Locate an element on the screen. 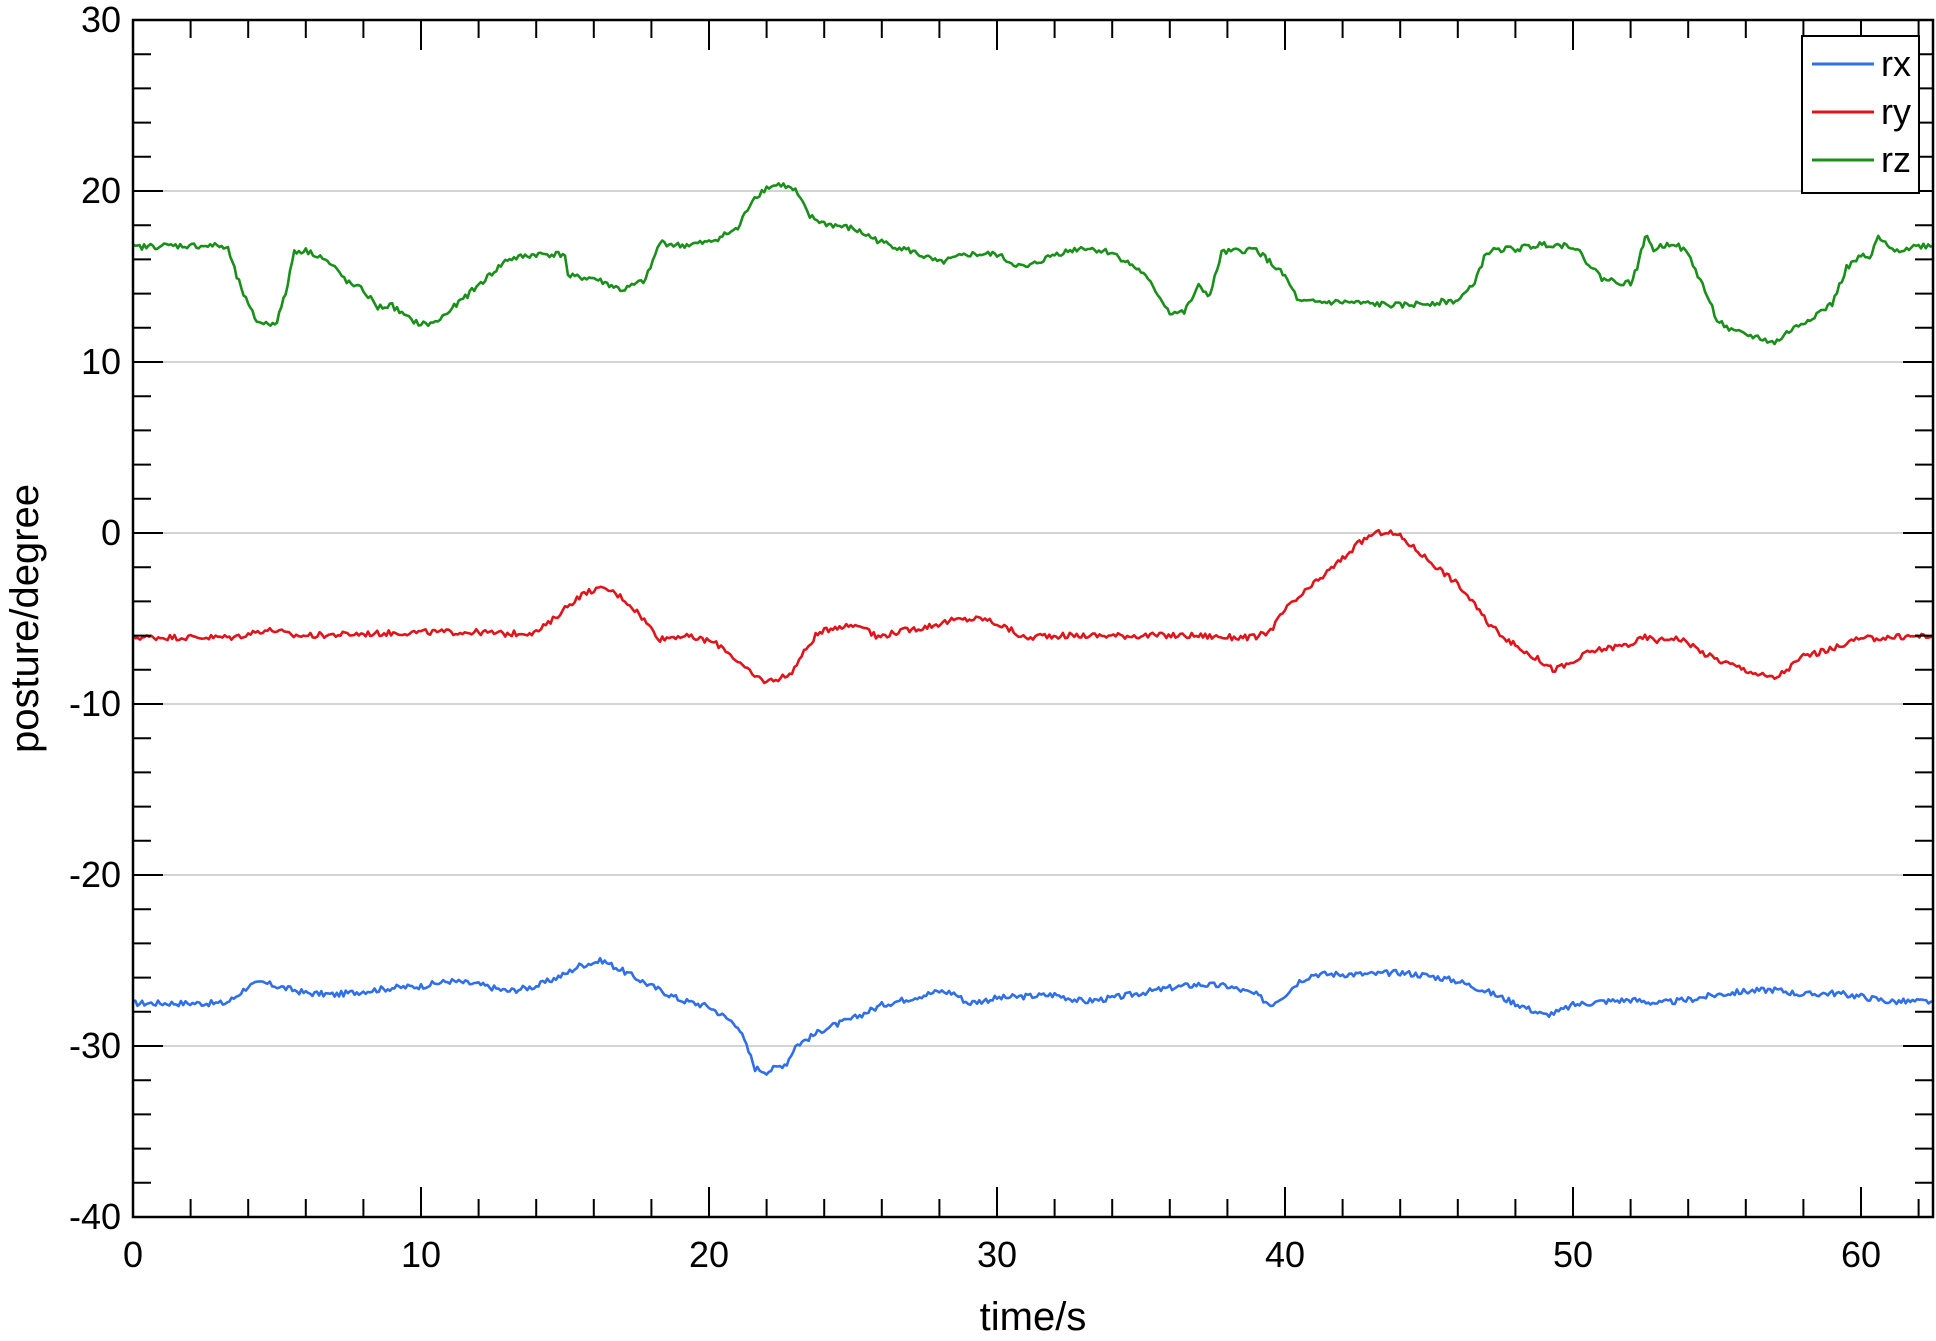 The image size is (1936, 1341). y-tick-label: 0 is located at coordinates (111, 532).